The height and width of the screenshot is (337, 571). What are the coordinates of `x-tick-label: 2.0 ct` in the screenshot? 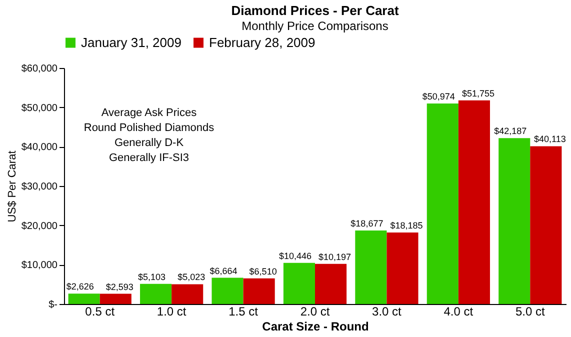 It's located at (315, 311).